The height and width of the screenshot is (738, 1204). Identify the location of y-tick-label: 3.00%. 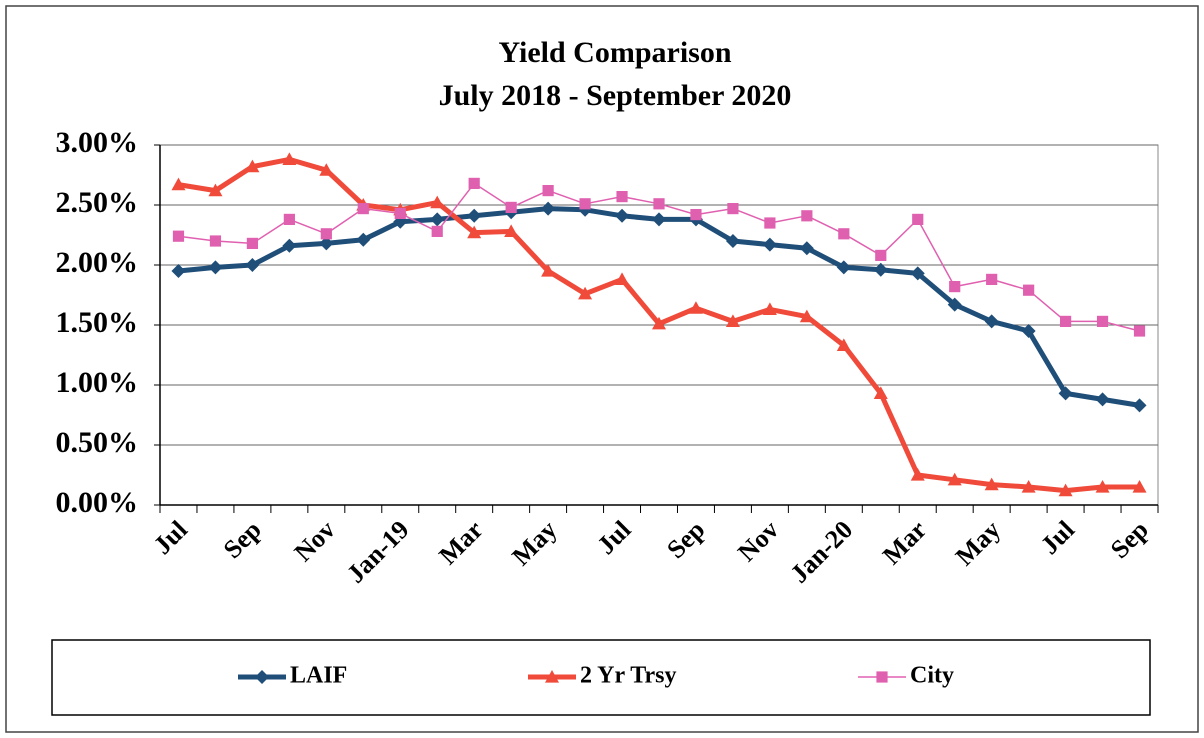
(97, 142).